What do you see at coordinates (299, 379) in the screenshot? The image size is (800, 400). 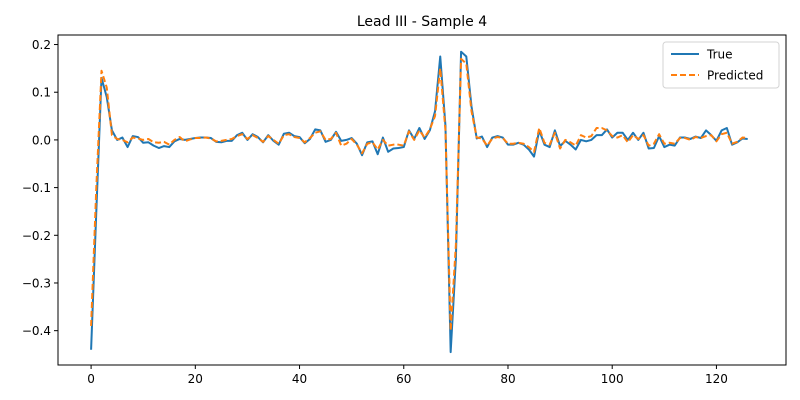 I see `x-tick-label: 40` at bounding box center [299, 379].